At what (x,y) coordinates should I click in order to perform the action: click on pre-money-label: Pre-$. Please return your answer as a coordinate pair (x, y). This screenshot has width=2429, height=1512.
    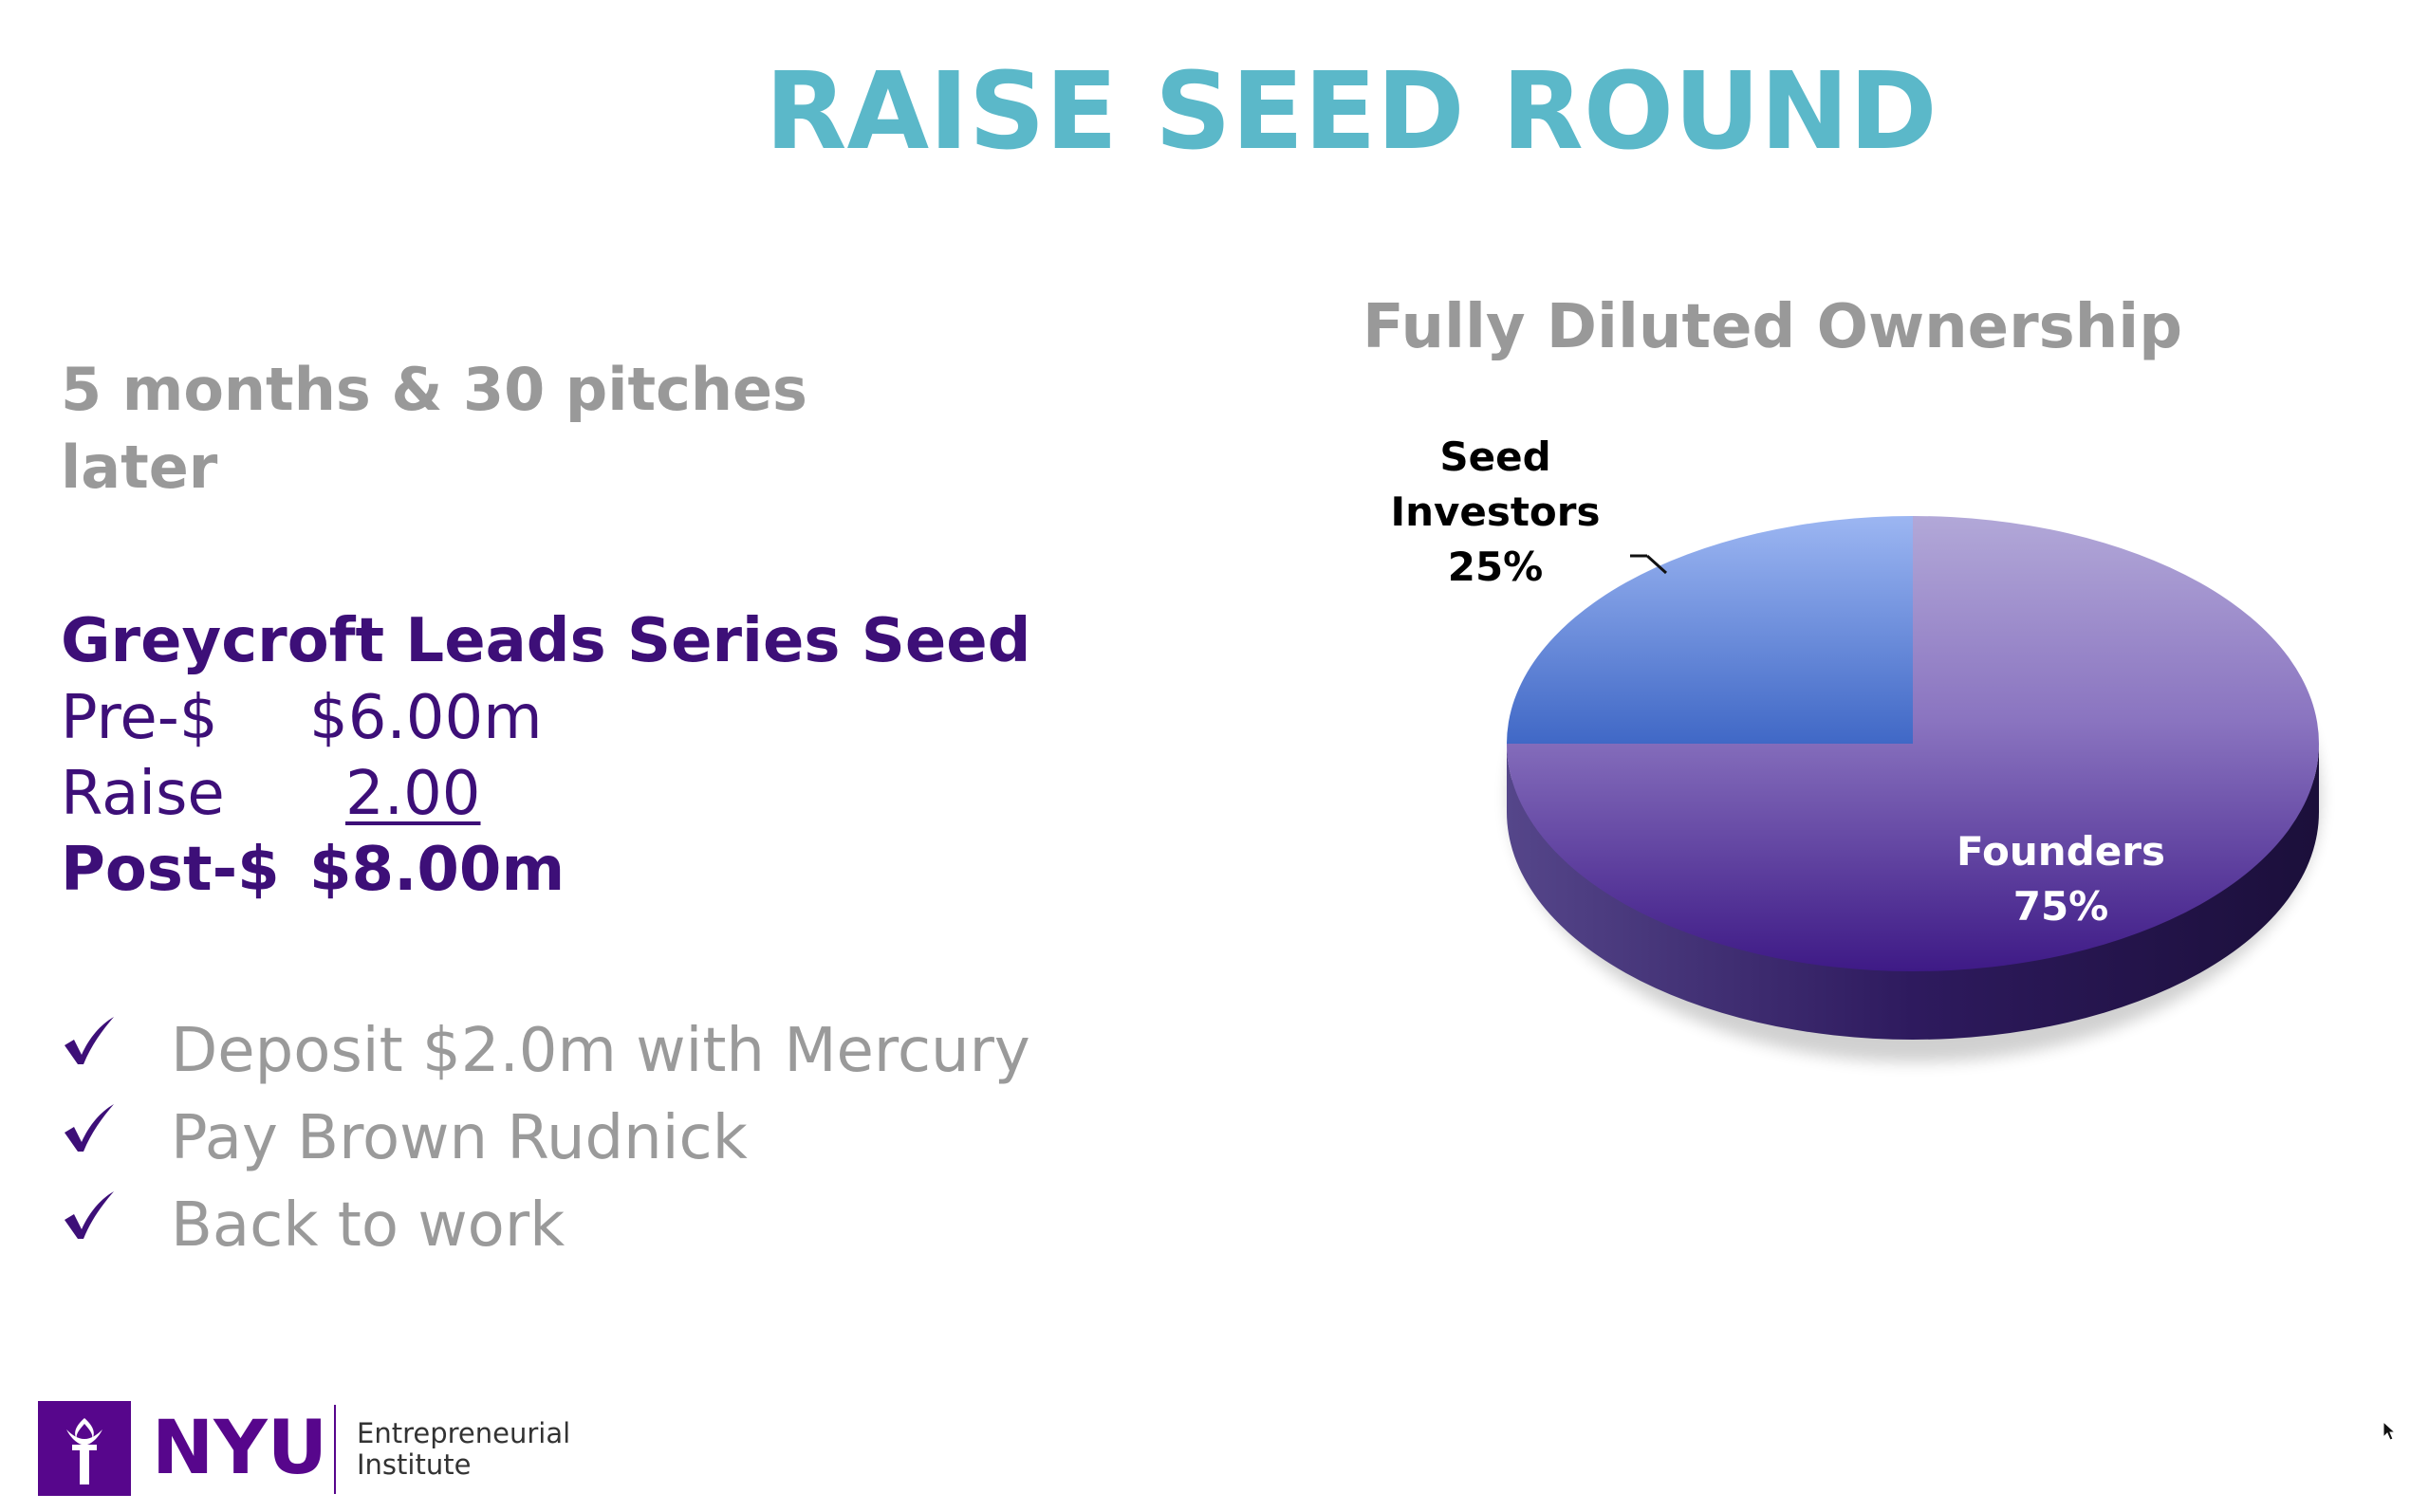
    Looking at the image, I should click on (139, 718).